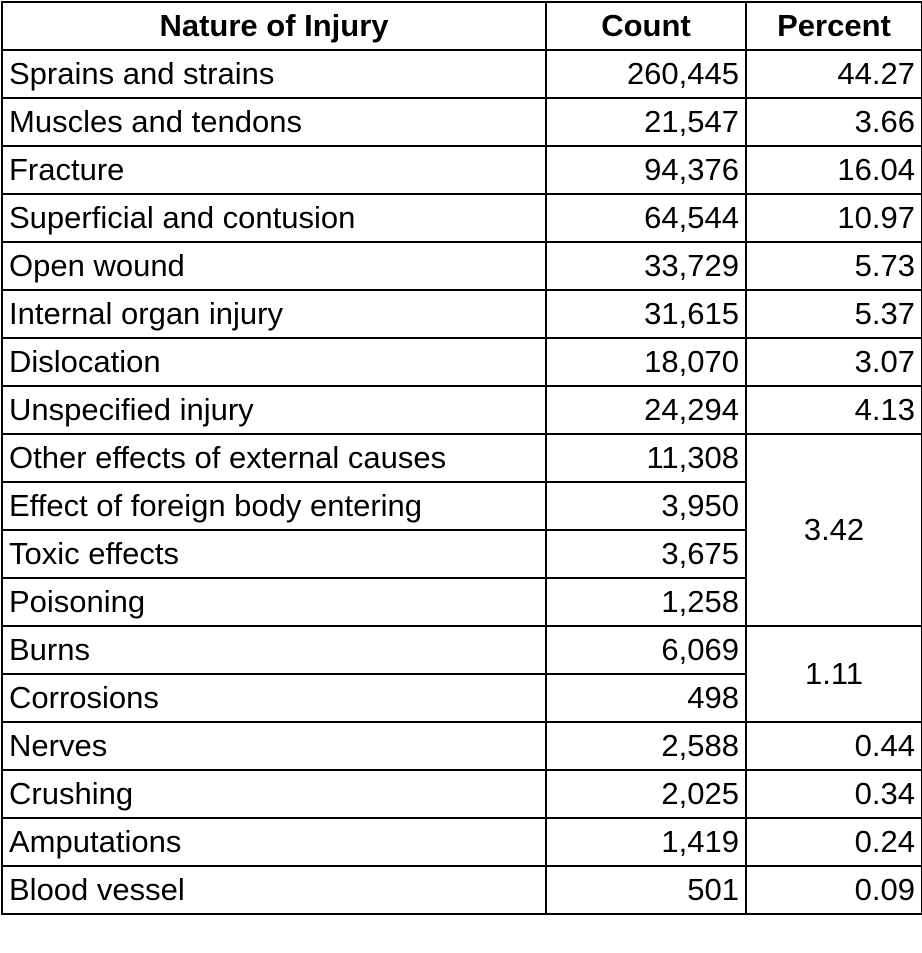  I want to click on table-row: Unspecified injury 24,294 4.13, so click(461, 410).